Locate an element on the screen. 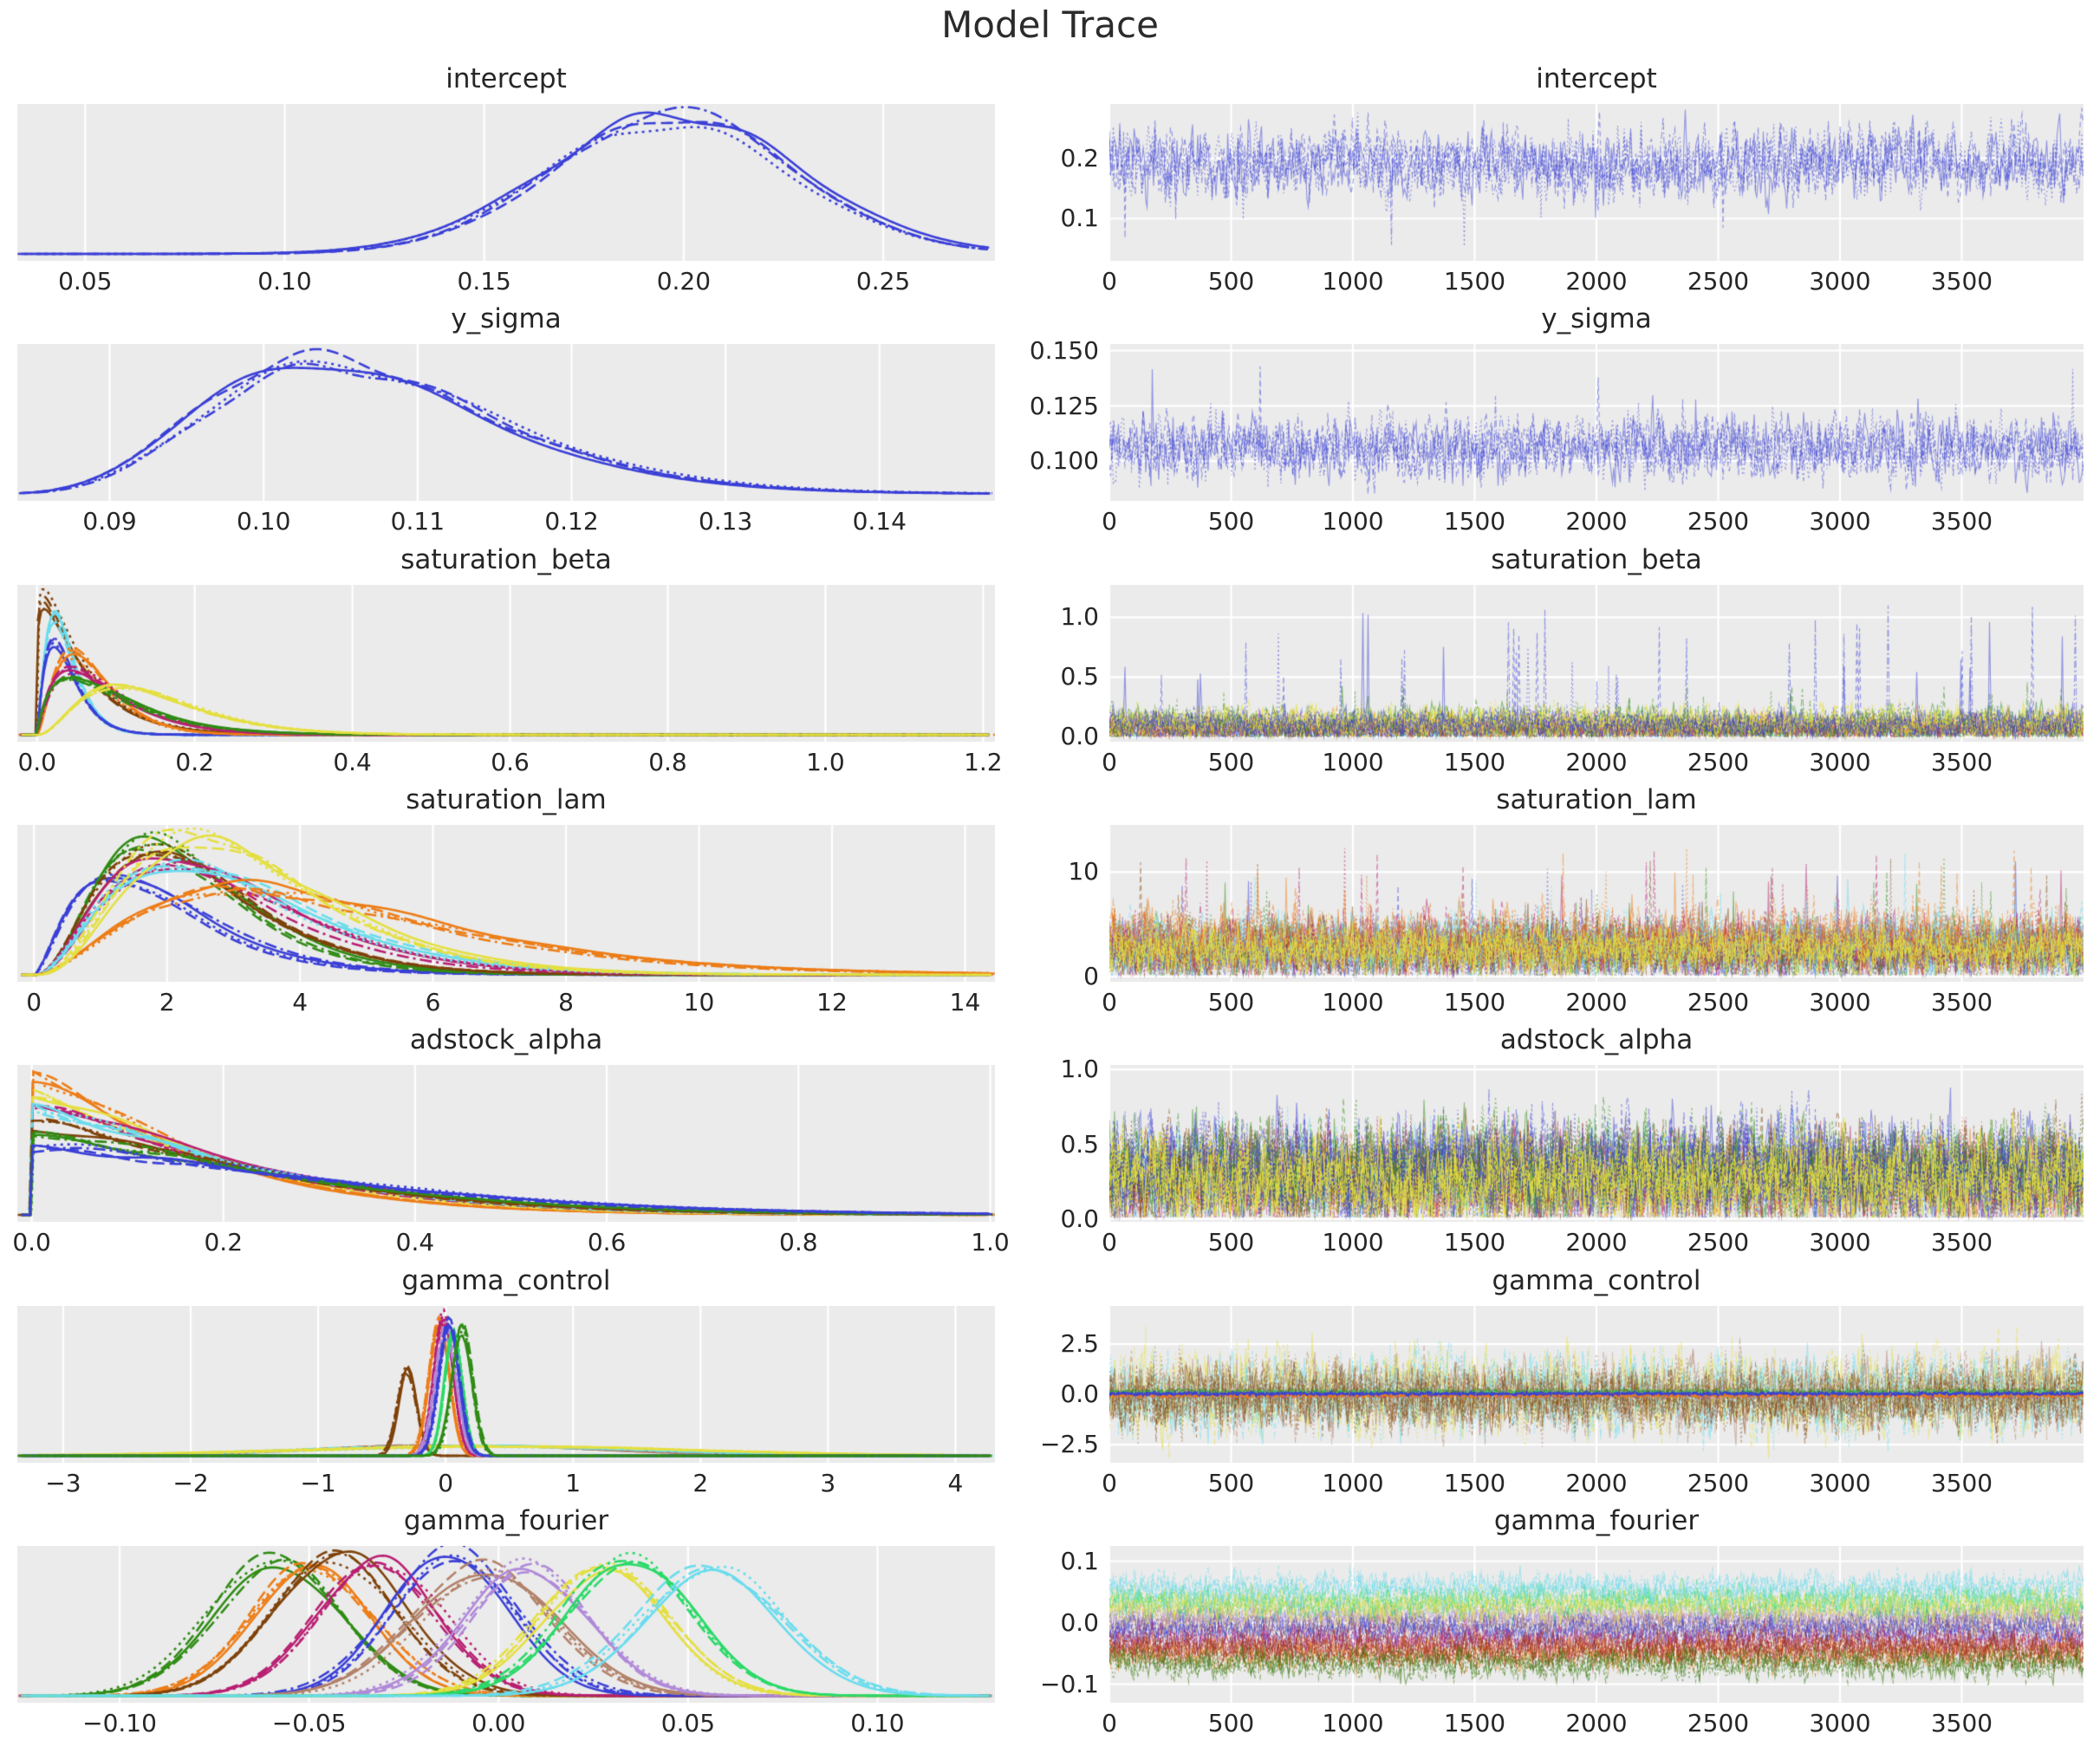 The height and width of the screenshot is (1753, 2100). kde-x-tick-label: −0.05 is located at coordinates (309, 1722).